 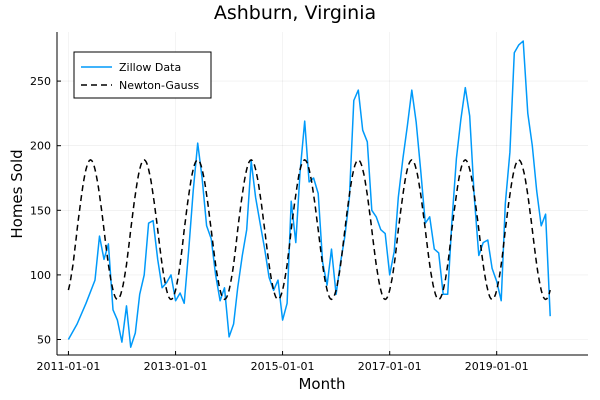 What do you see at coordinates (44, 339) in the screenshot?
I see `y-tick-label: 50` at bounding box center [44, 339].